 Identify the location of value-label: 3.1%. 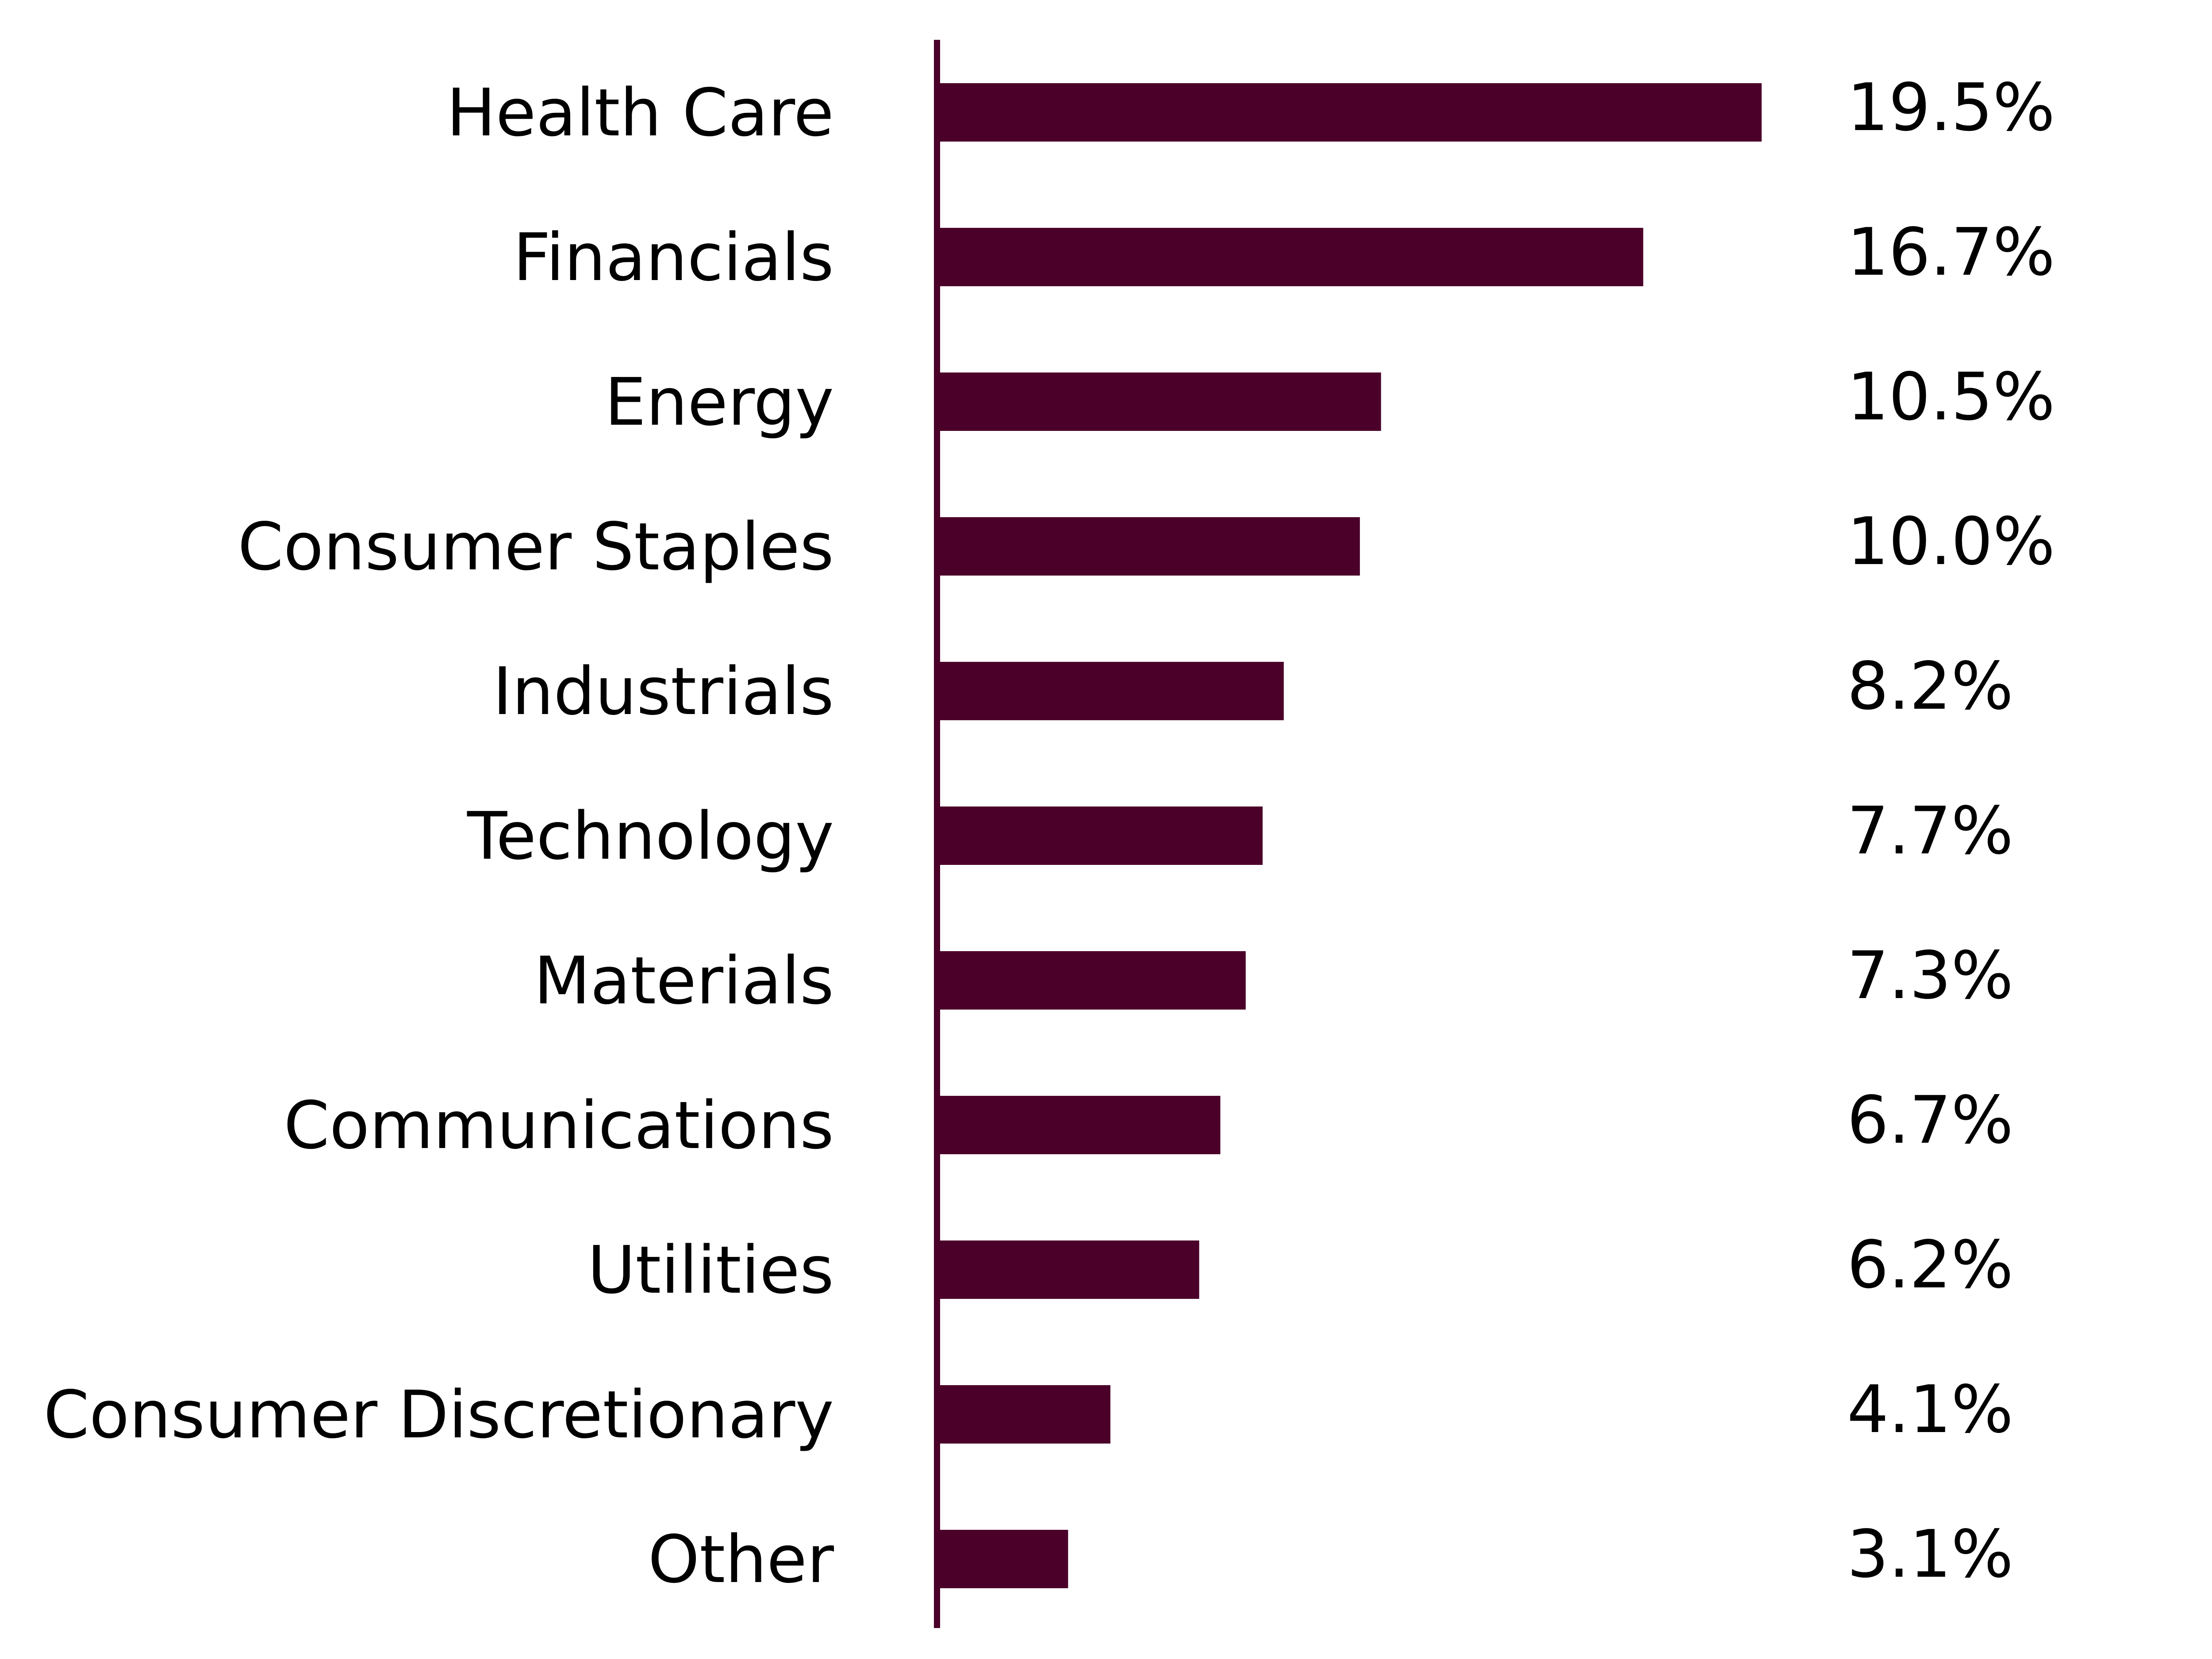
(1930, 1554).